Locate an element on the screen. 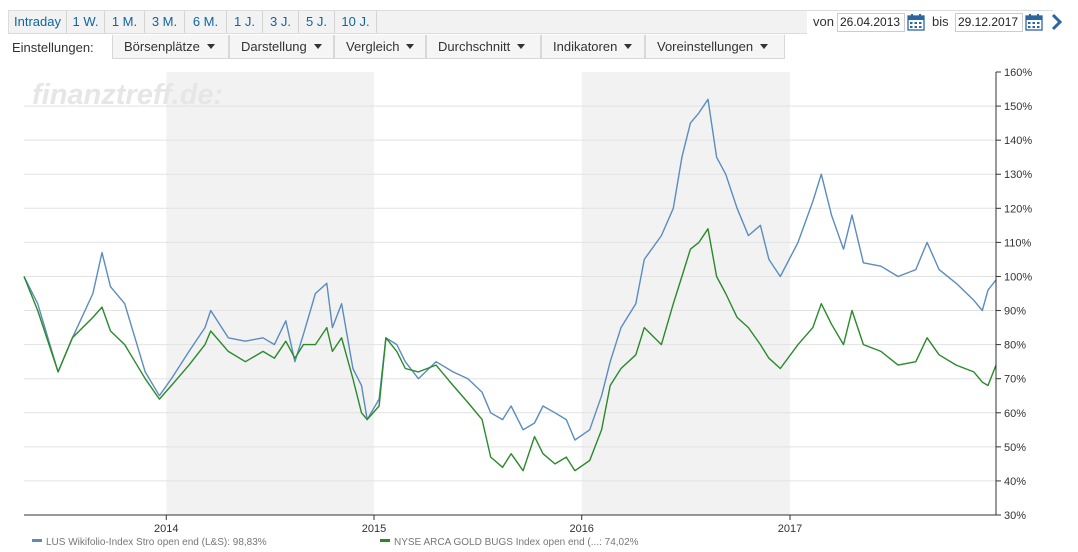 This screenshot has width=1078, height=552. x-tick-label: 2016 is located at coordinates (581, 529).